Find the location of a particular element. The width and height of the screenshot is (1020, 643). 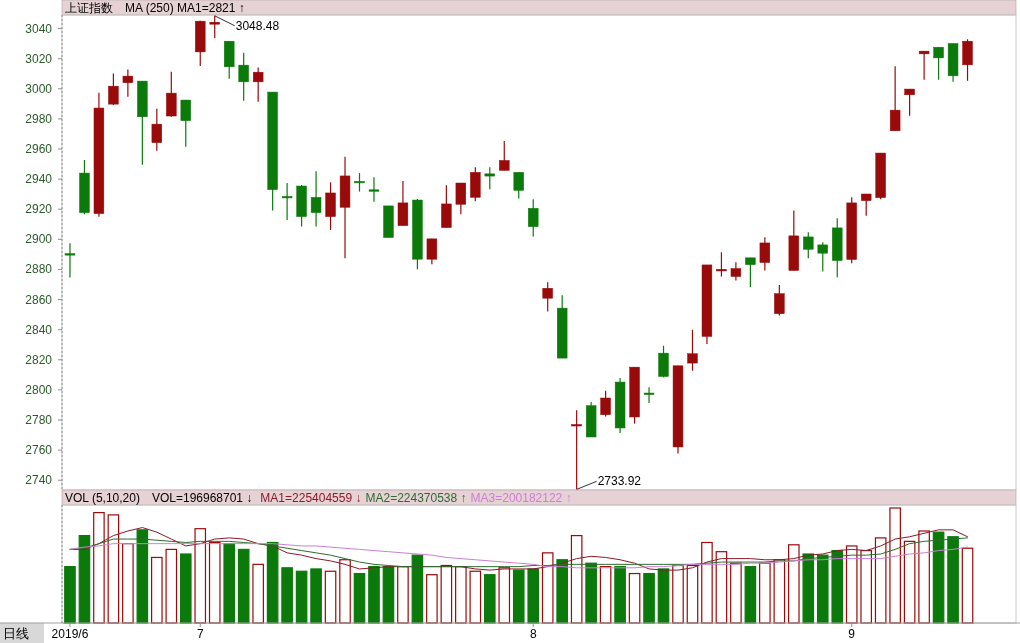

y-tick-label: 2980 is located at coordinates (39, 118).